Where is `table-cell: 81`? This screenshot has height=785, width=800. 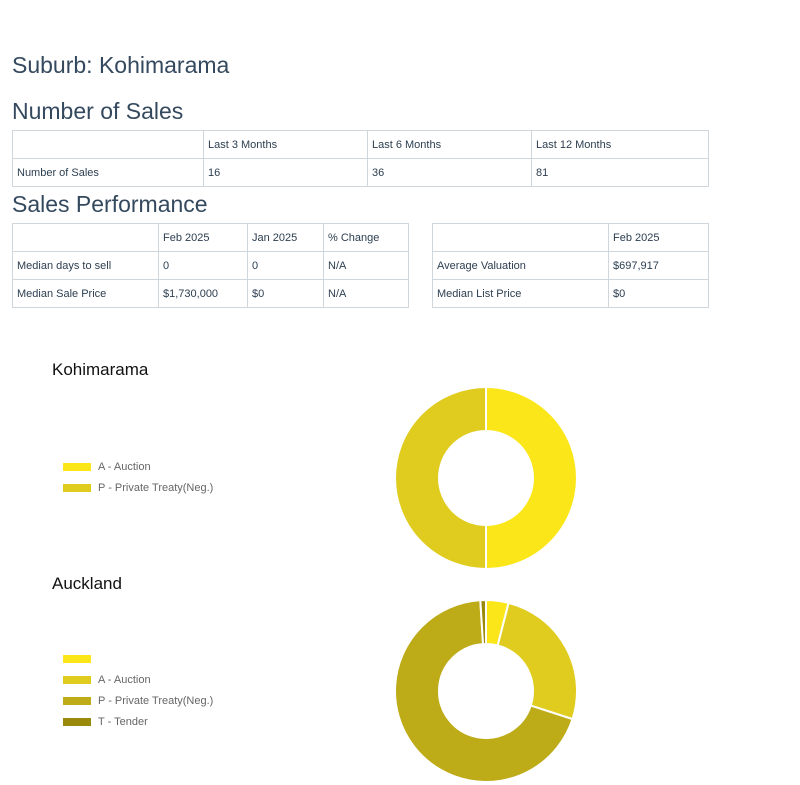
table-cell: 81 is located at coordinates (620, 172).